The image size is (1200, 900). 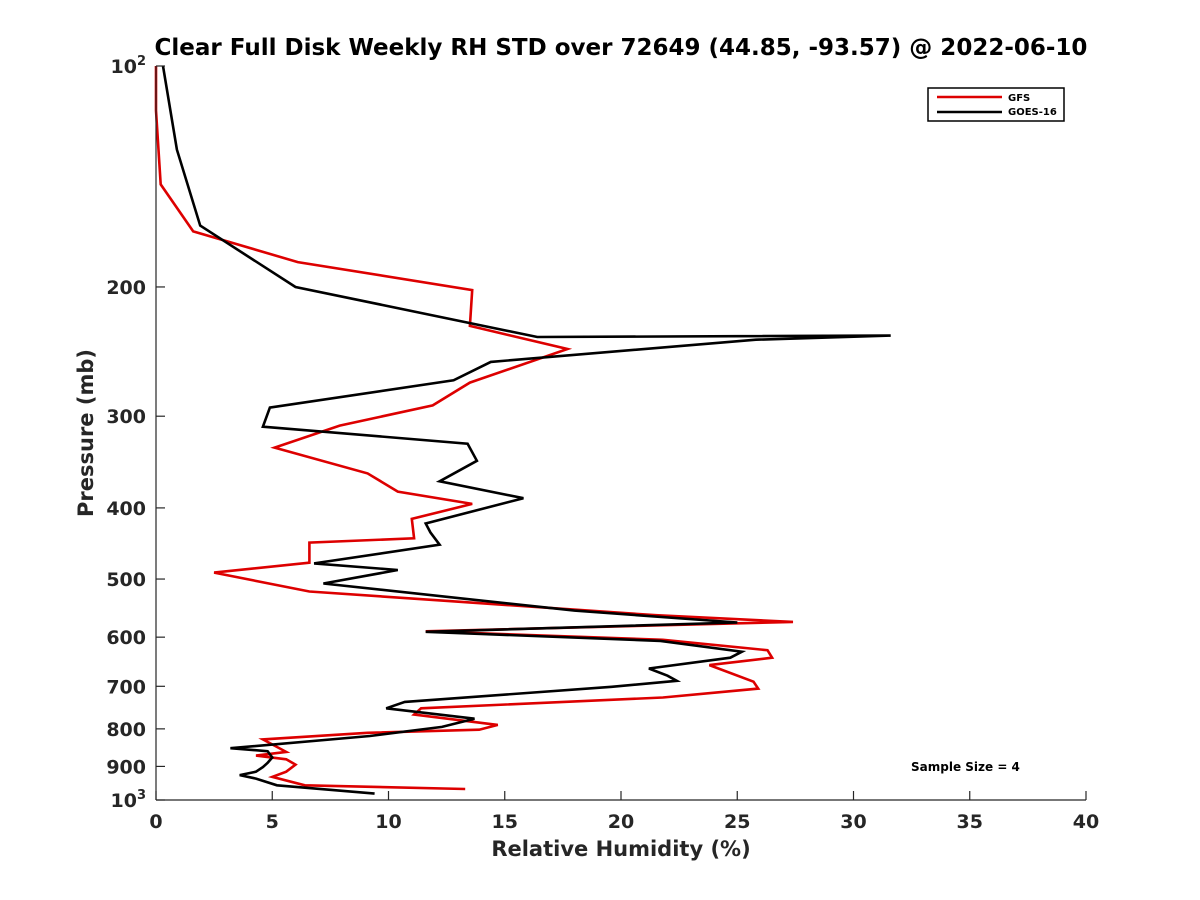 I want to click on x-tick-label: 15, so click(x=505, y=822).